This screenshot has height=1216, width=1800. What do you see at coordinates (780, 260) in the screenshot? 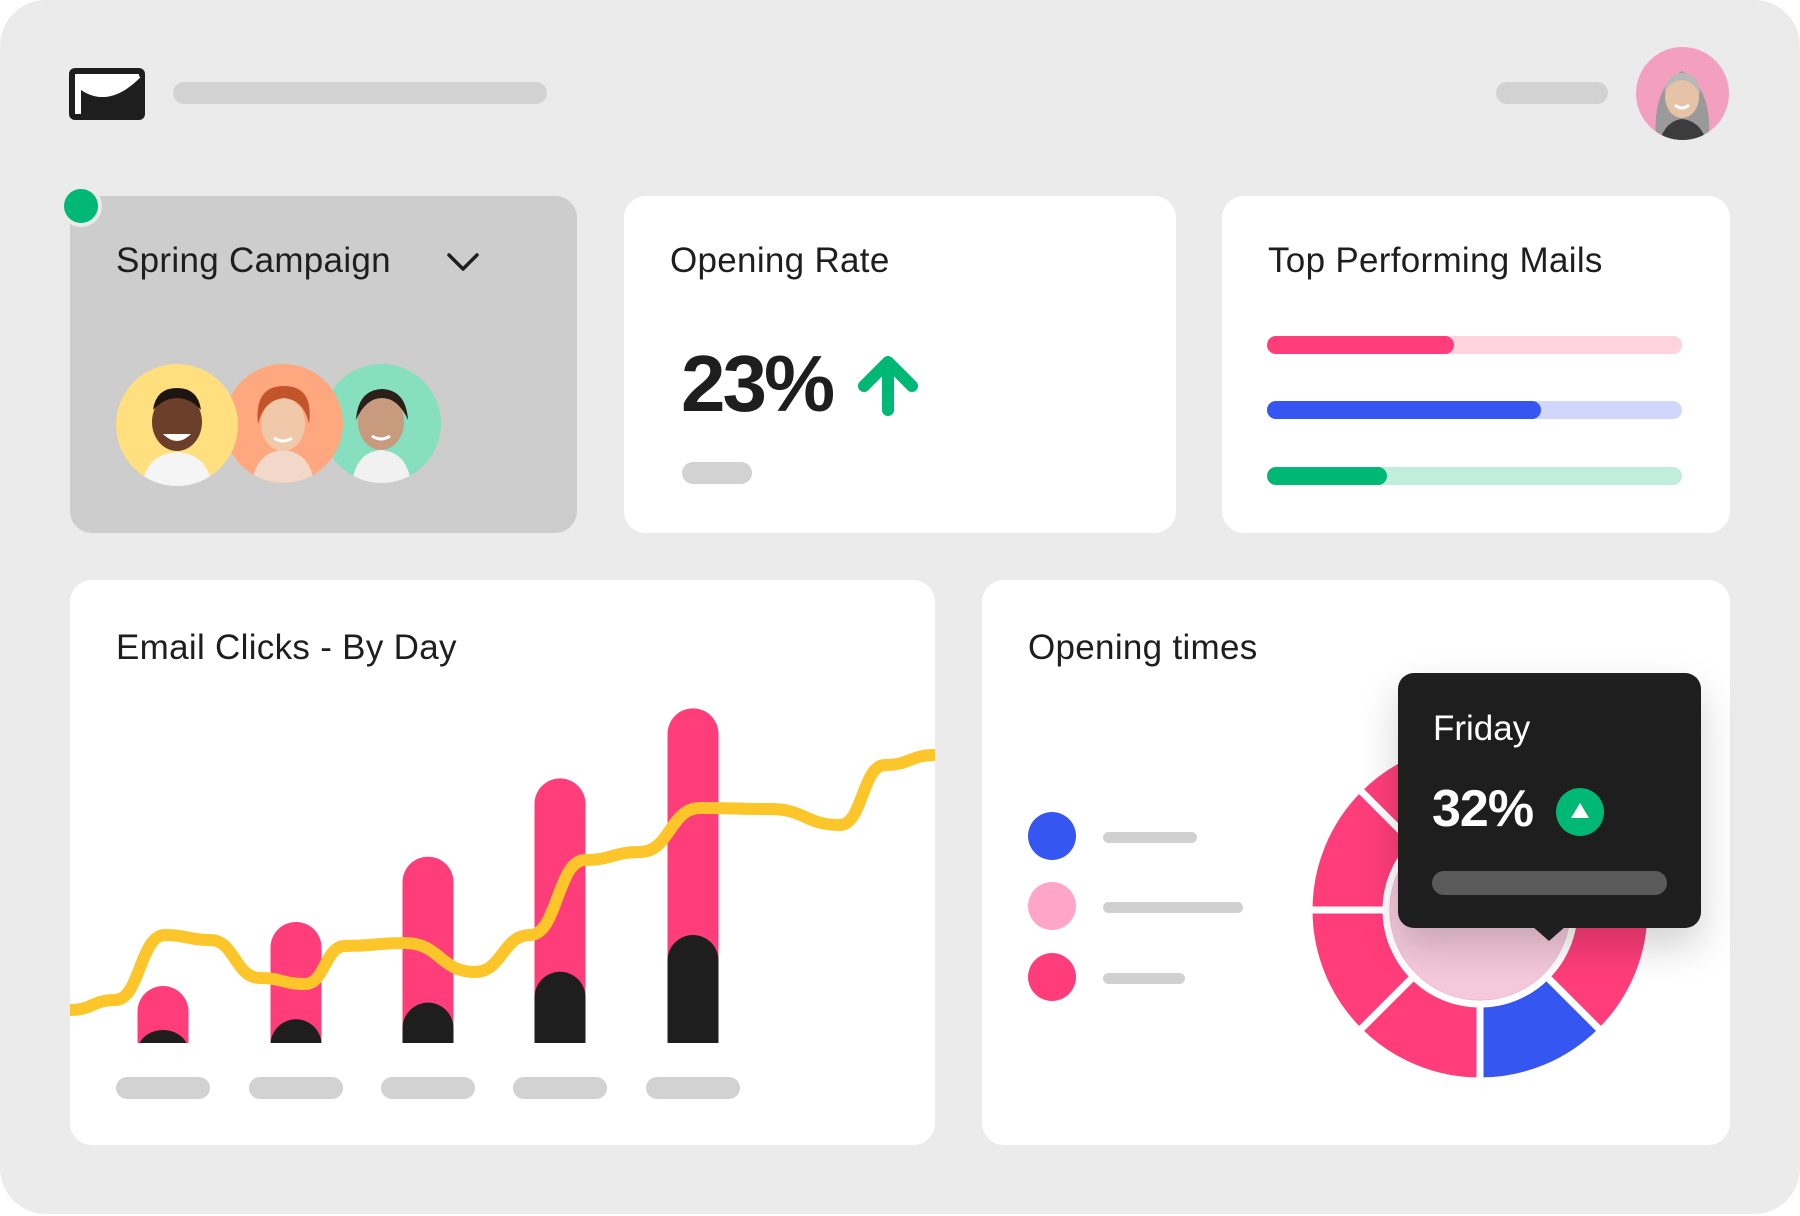
I see `opening-rate-title: Opening Rate` at bounding box center [780, 260].